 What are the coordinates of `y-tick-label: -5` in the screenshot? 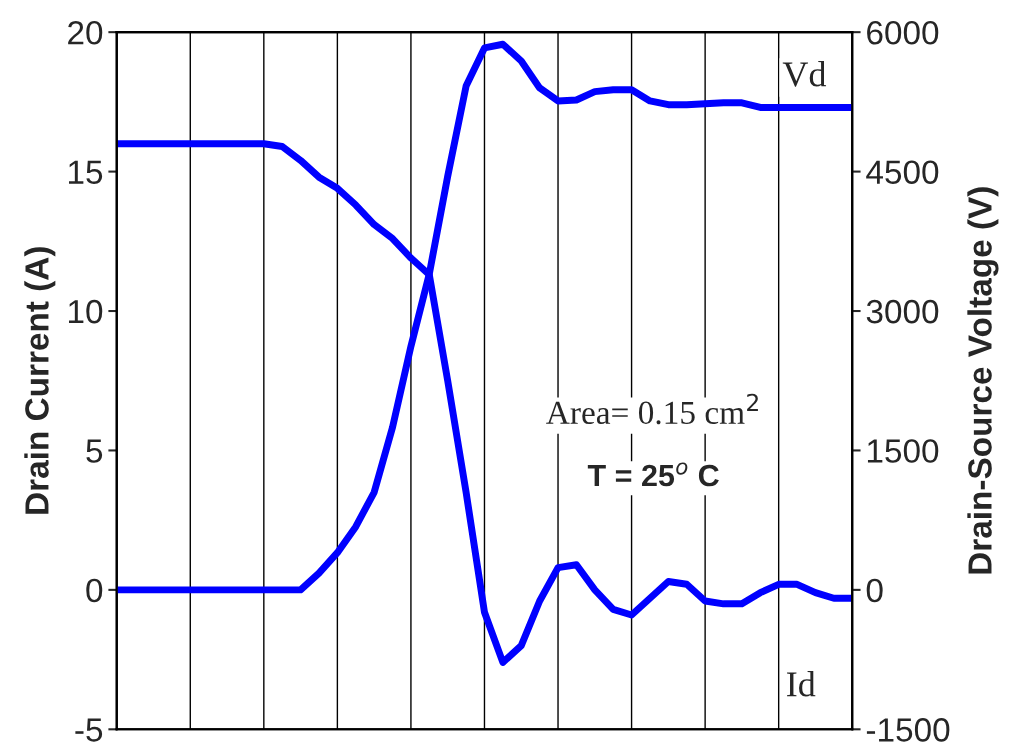 It's located at (89, 730).